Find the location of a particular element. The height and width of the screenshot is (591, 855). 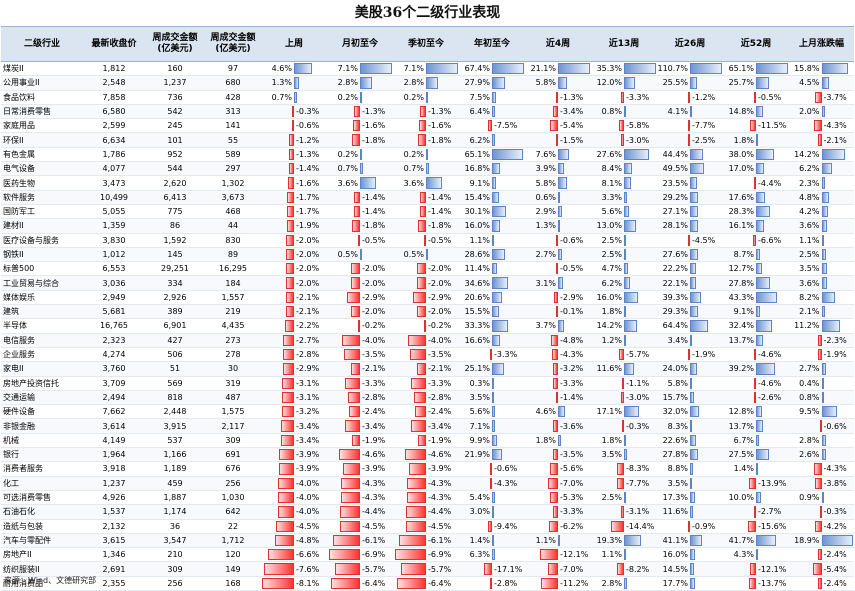

pct-cell: 67.4% is located at coordinates (492, 69).